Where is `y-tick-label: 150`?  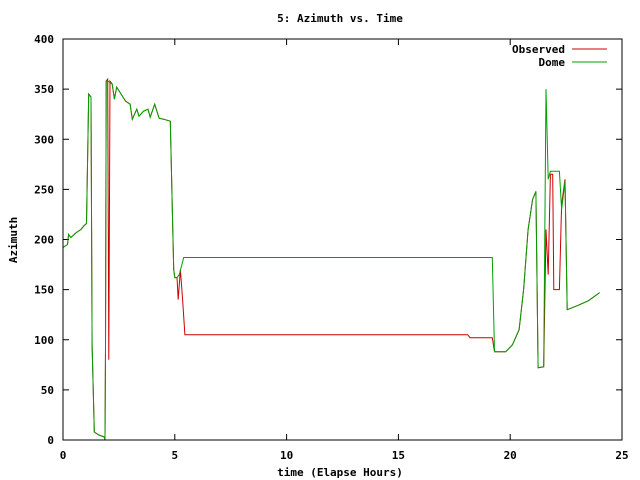
y-tick-label: 150 is located at coordinates (44, 290).